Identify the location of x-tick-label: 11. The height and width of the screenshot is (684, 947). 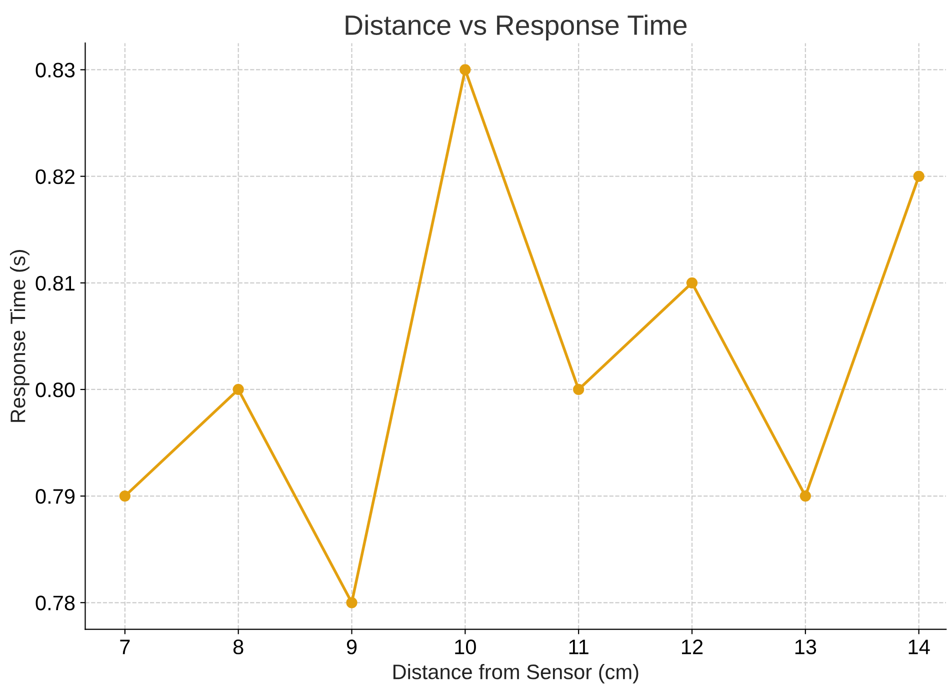
(578, 647).